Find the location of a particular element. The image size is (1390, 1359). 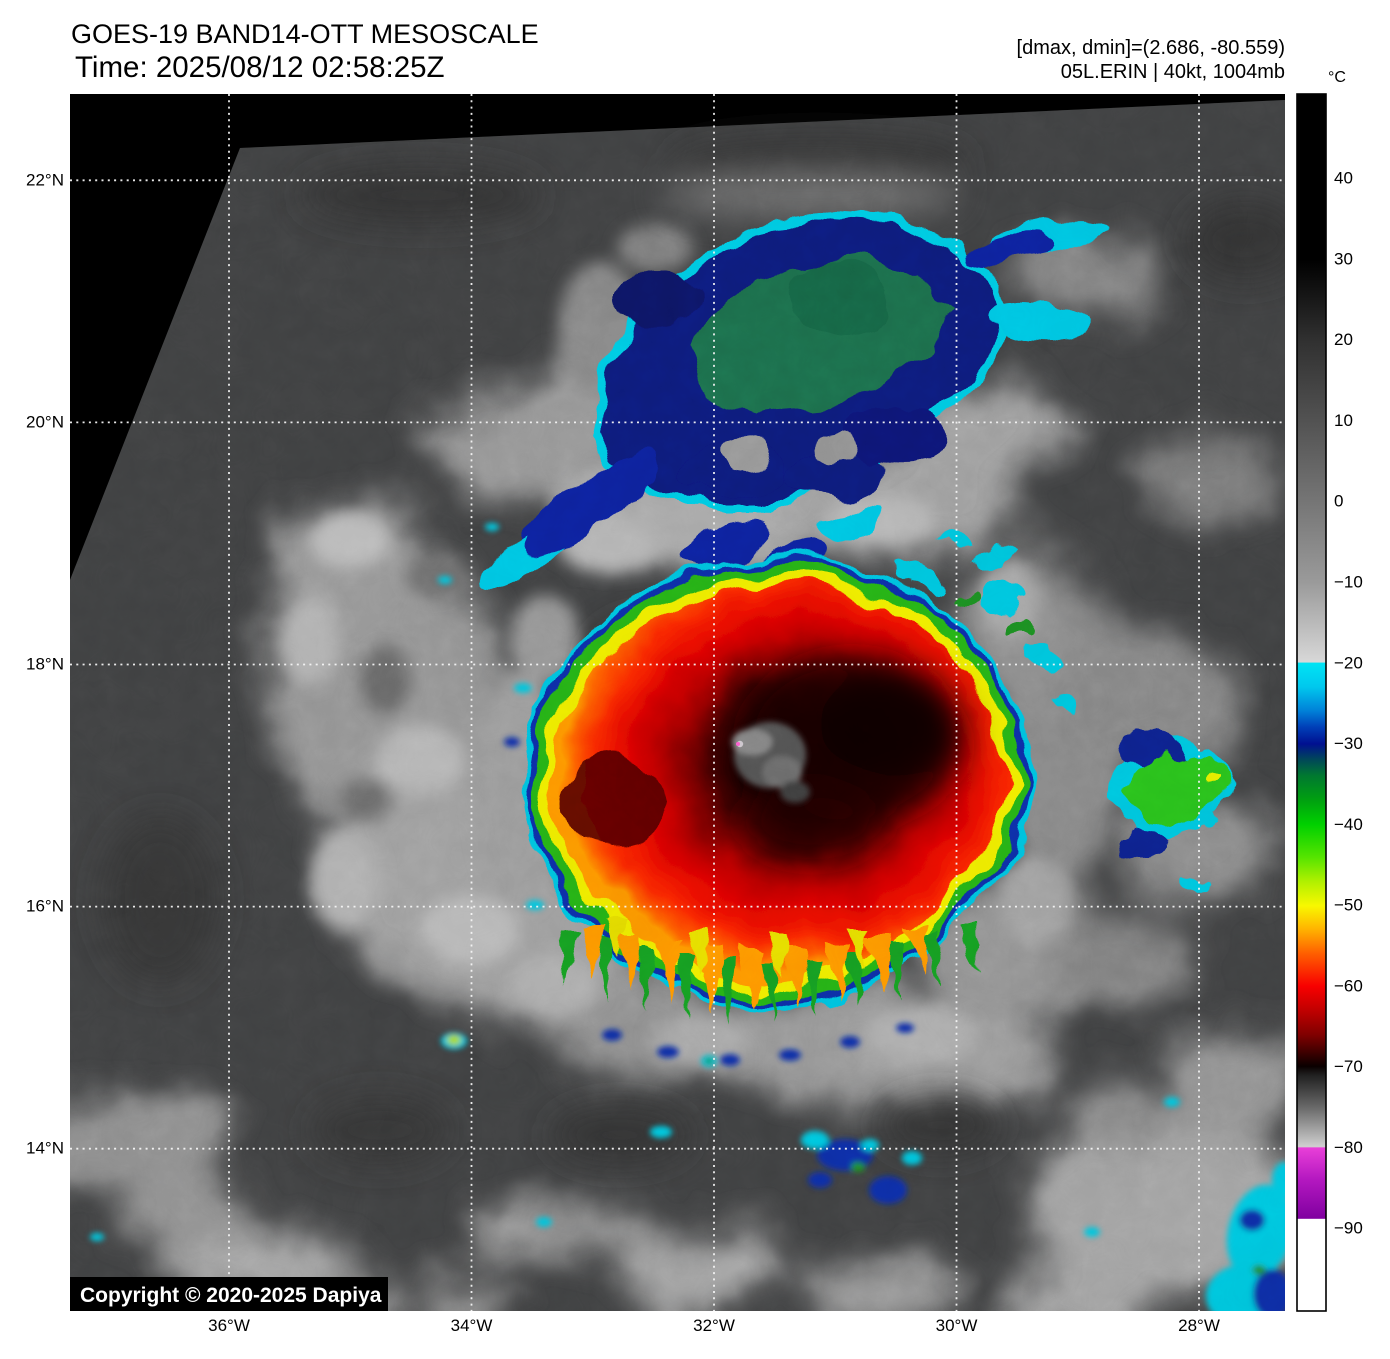

svg-text: −70 is located at coordinates (1348, 1066).